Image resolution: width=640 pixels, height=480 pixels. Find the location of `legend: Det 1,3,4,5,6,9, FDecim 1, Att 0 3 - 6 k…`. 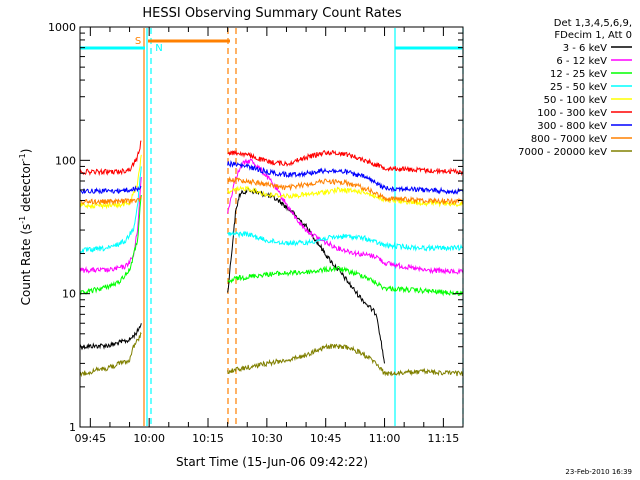

legend: Det 1,3,4,5,6,9, FDecim 1, Att 0 3 - 6 k… is located at coordinates (575, 88).